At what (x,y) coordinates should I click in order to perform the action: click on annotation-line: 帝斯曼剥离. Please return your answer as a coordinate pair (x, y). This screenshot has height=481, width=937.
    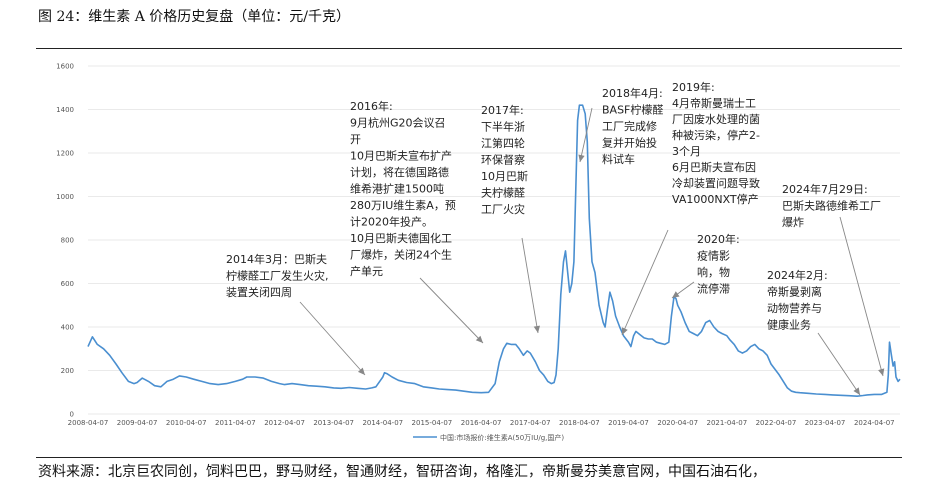
    Looking at the image, I should click on (794, 292).